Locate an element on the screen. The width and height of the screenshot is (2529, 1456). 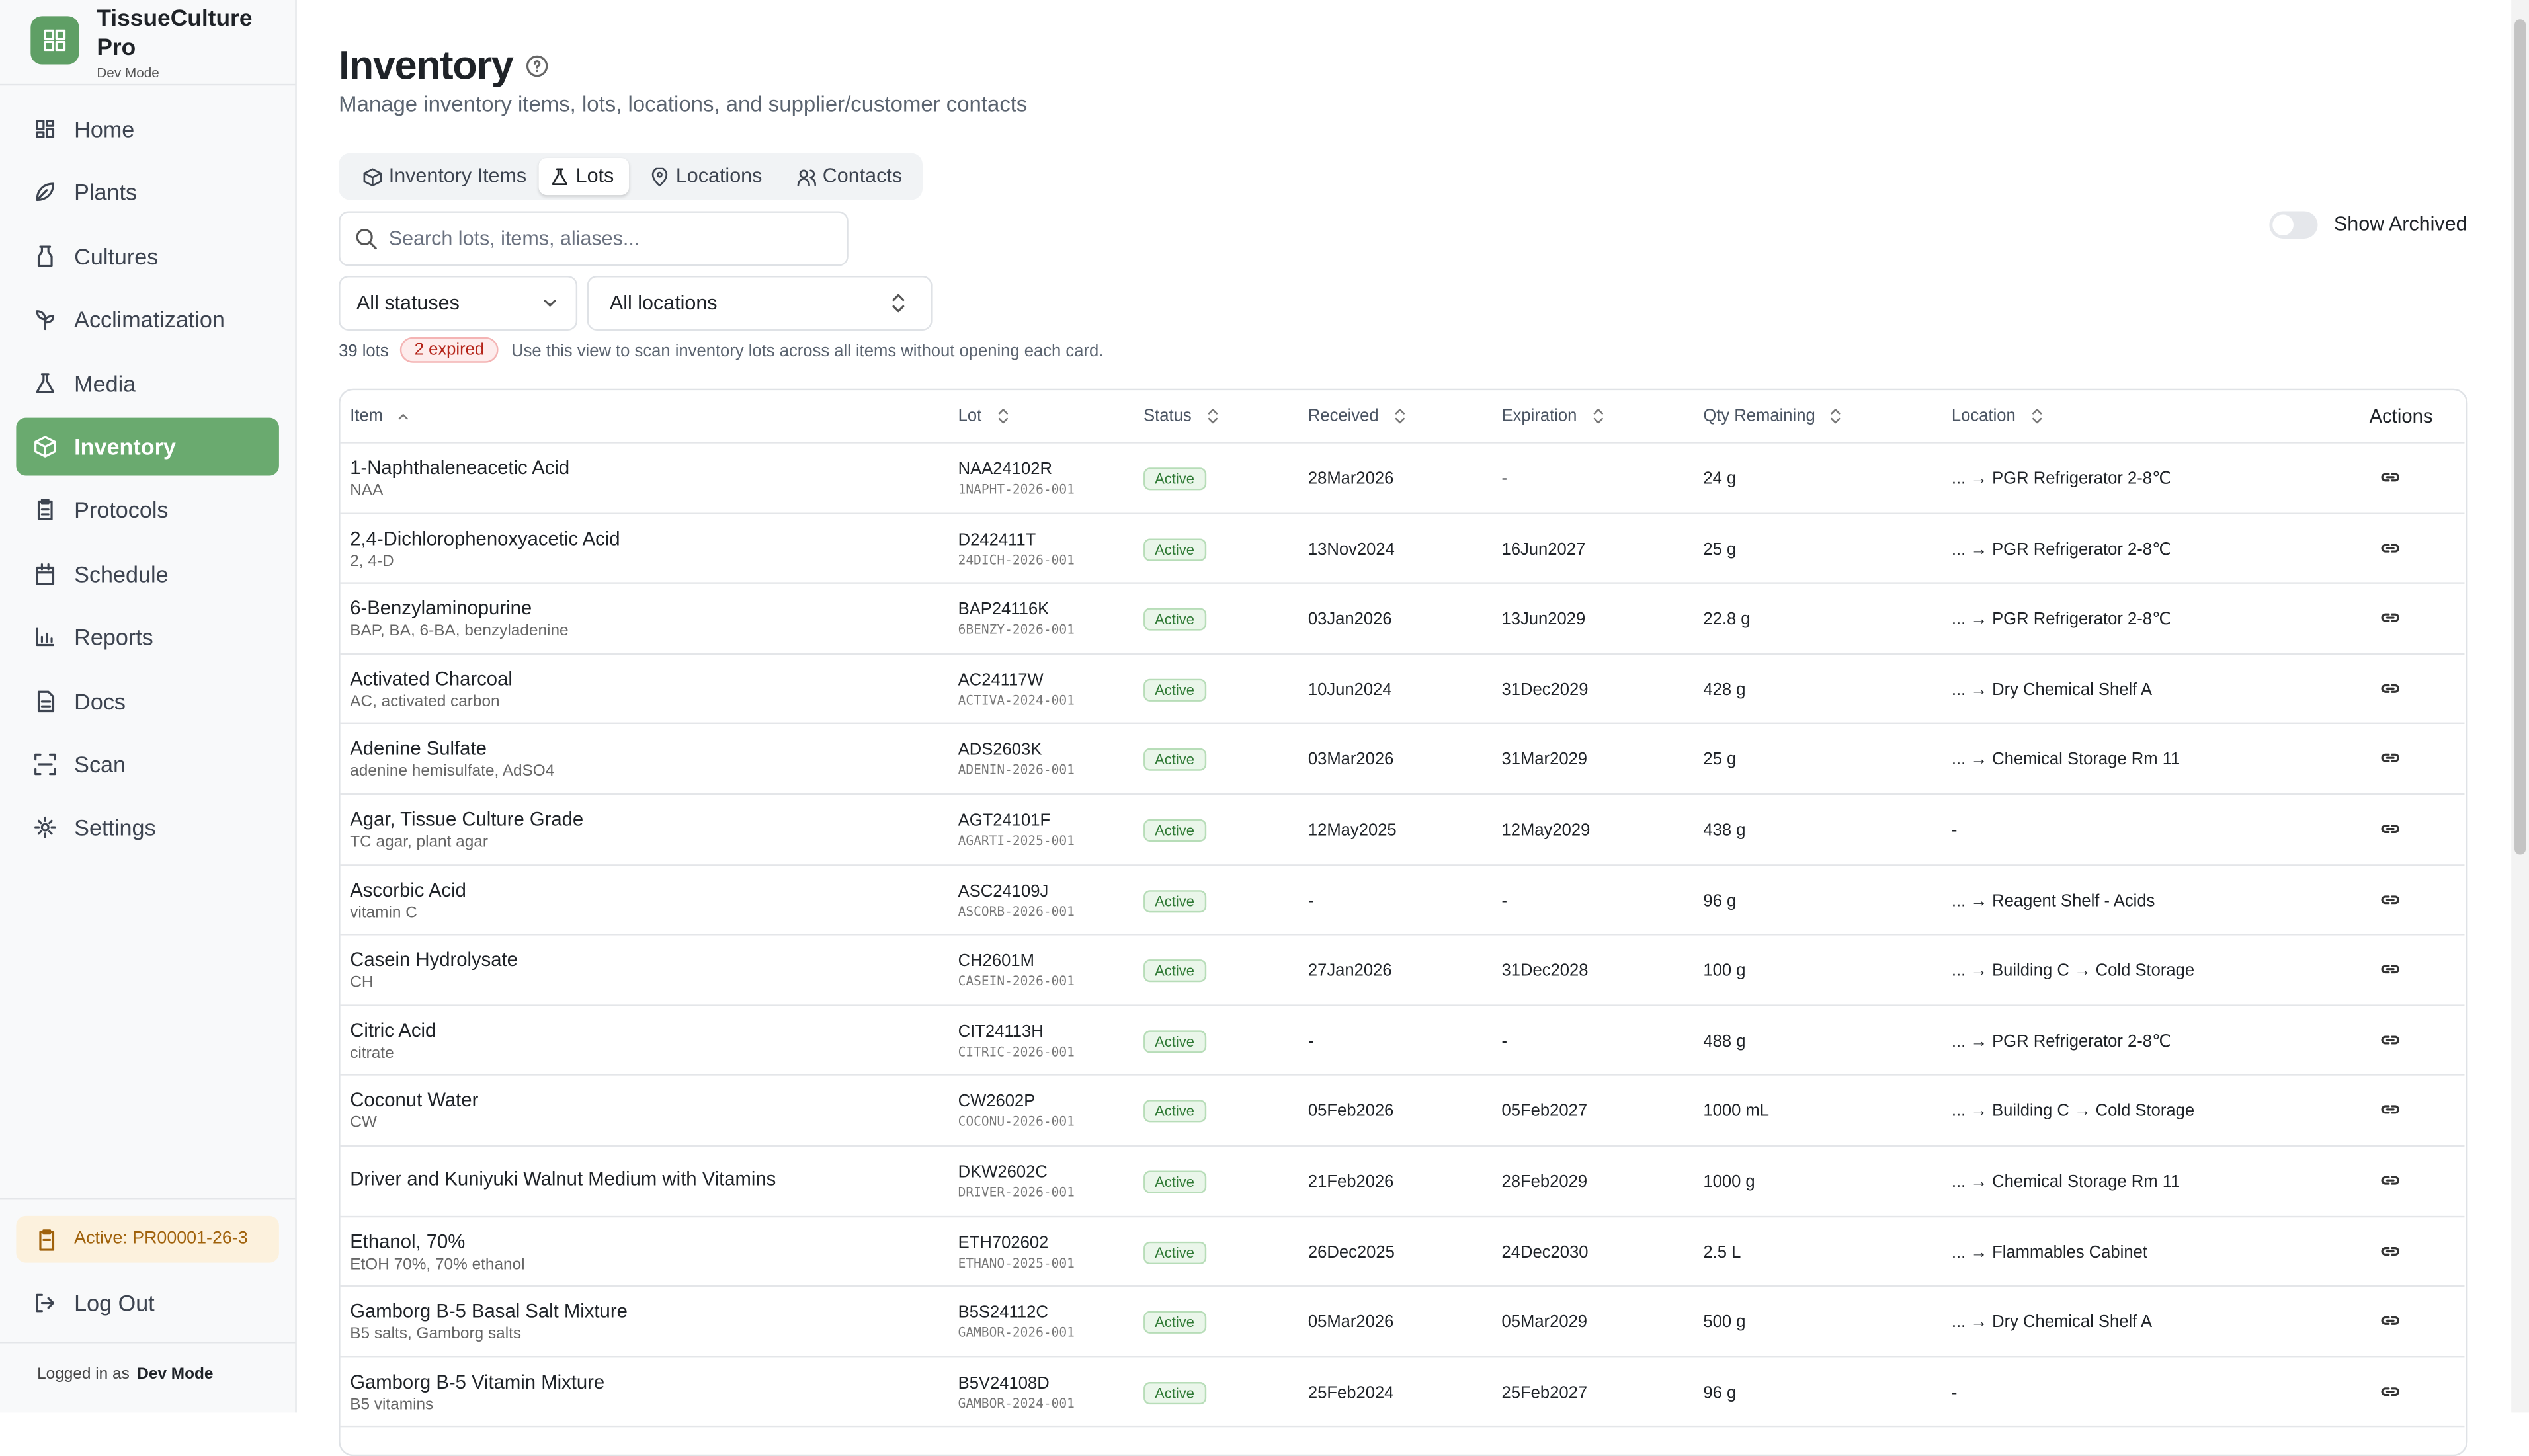
tab: Locations is located at coordinates (708, 176).